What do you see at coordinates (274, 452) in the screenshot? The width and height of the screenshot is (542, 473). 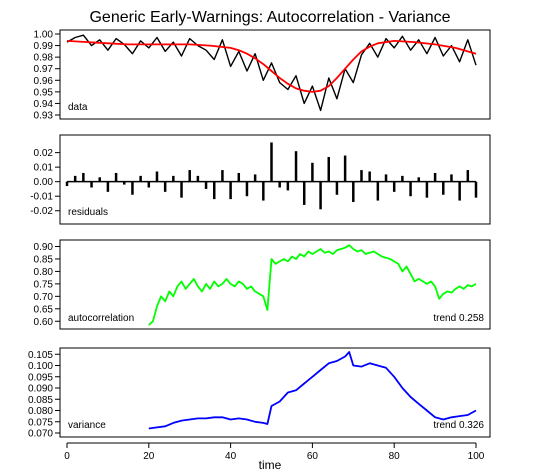 I see `x-axis: 0 20 40 60 80 100` at bounding box center [274, 452].